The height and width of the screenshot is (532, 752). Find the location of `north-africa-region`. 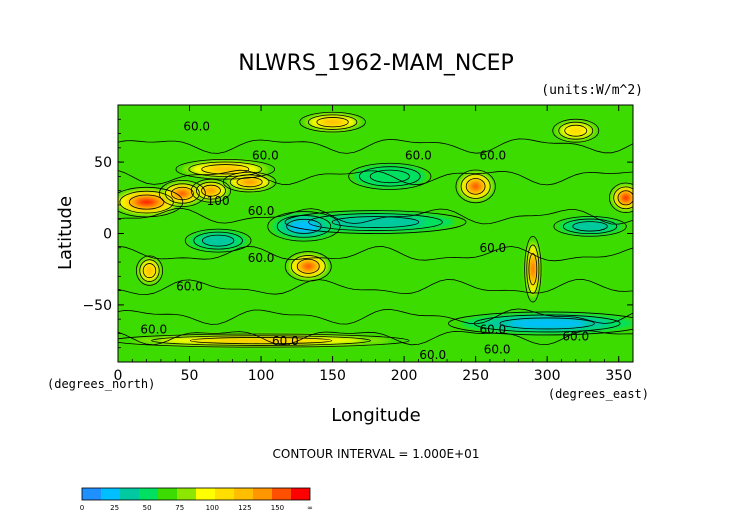

north-africa-region is located at coordinates (146, 202).